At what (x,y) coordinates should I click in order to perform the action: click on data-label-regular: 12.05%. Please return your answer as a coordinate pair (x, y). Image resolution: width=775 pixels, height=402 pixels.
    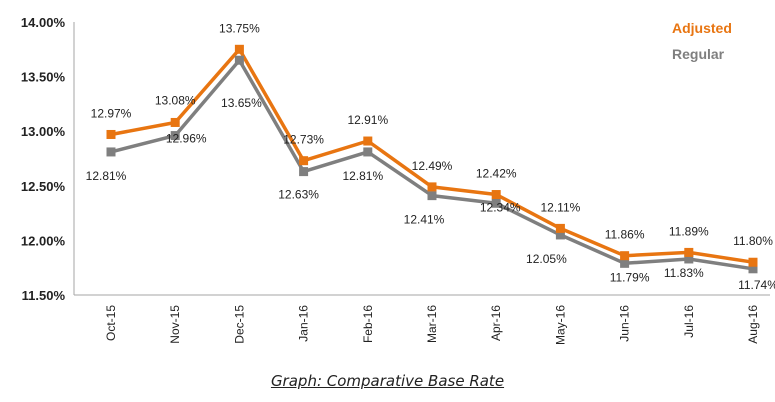
    Looking at the image, I should click on (546, 259).